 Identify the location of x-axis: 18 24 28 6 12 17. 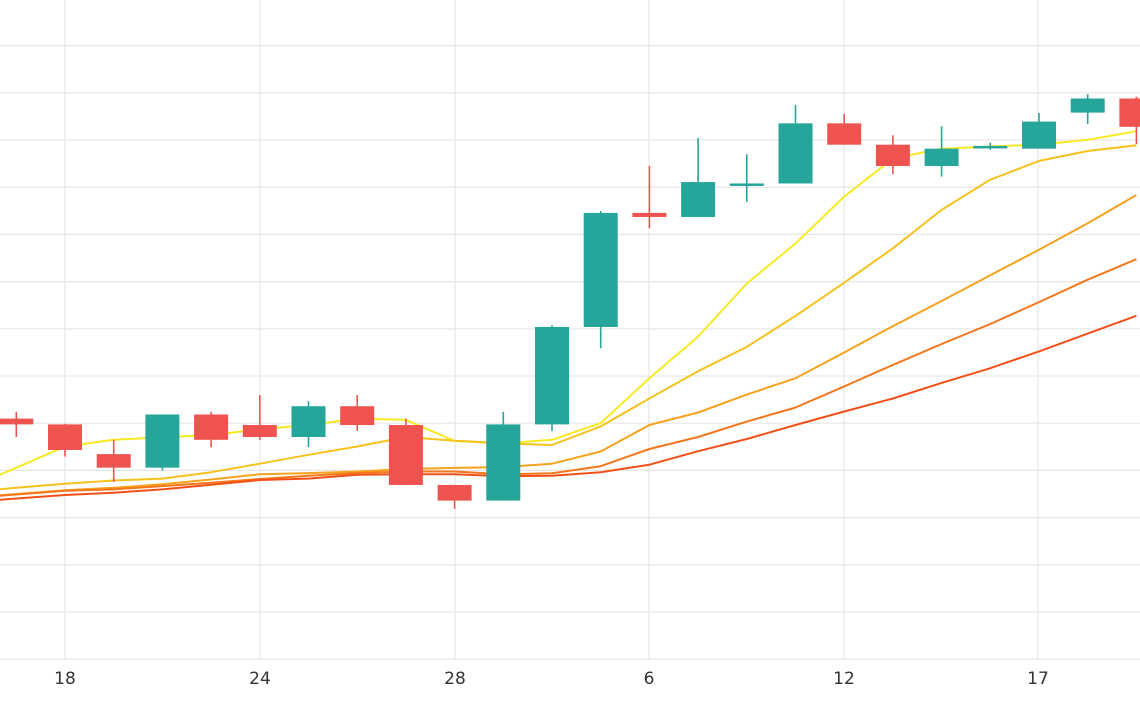
(551, 679).